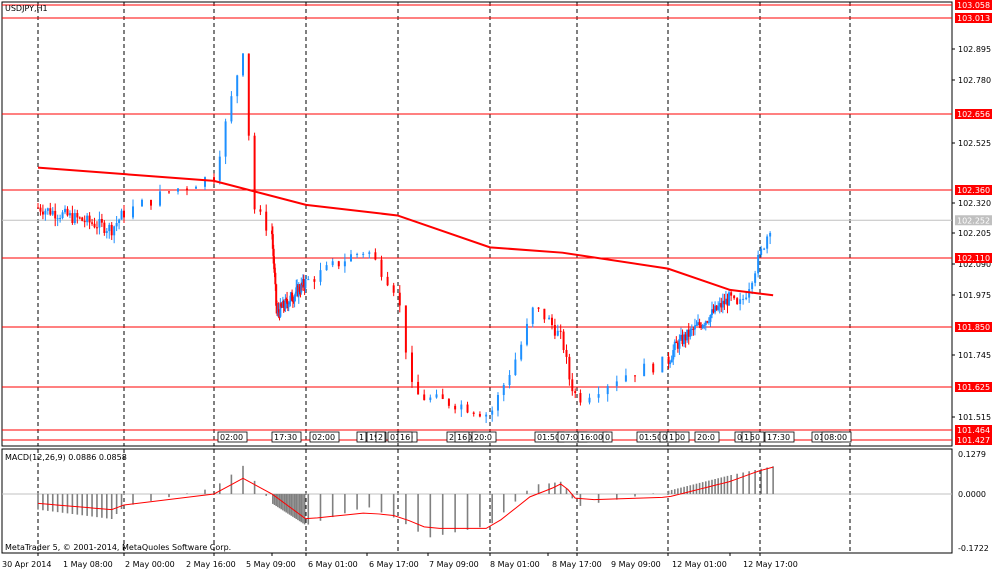 The height and width of the screenshot is (574, 1000). What do you see at coordinates (973, 114) in the screenshot?
I see `price-level-label: 102.656` at bounding box center [973, 114].